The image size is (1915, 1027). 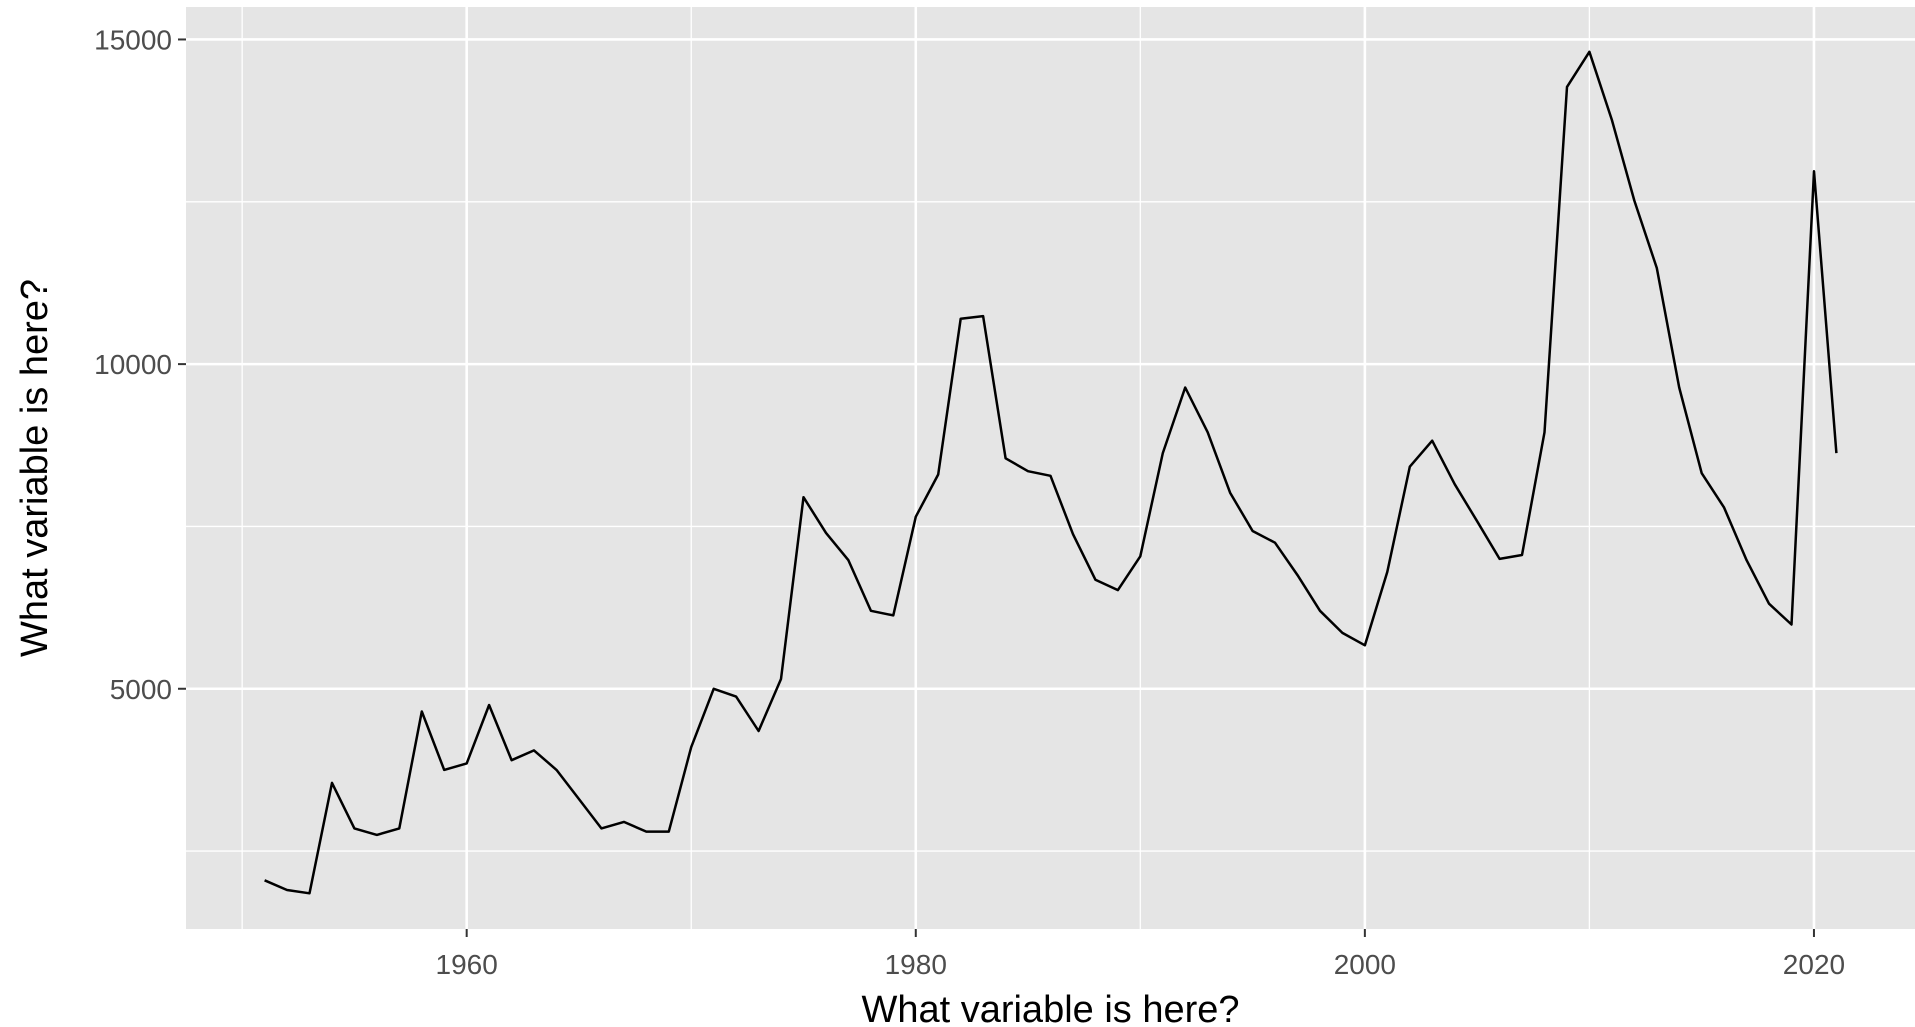 I want to click on x-tick-label: 1980, so click(x=916, y=964).